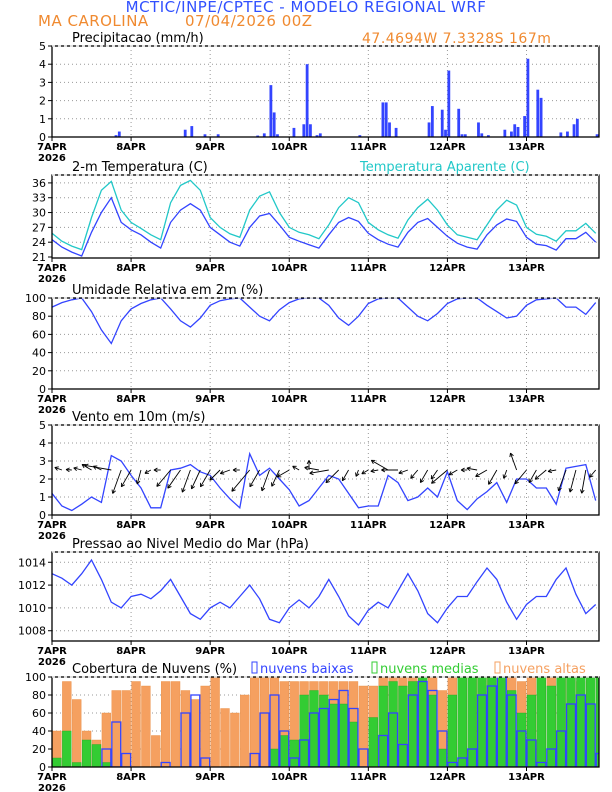  Describe the element at coordinates (42, 515) in the screenshot. I see `y-tick-label: 0` at that location.